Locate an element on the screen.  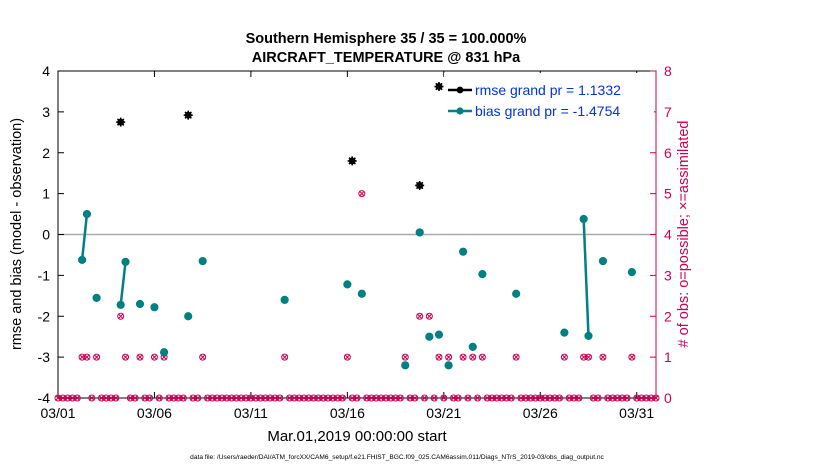
left-y-tick-label: -1 is located at coordinates (44, 275).